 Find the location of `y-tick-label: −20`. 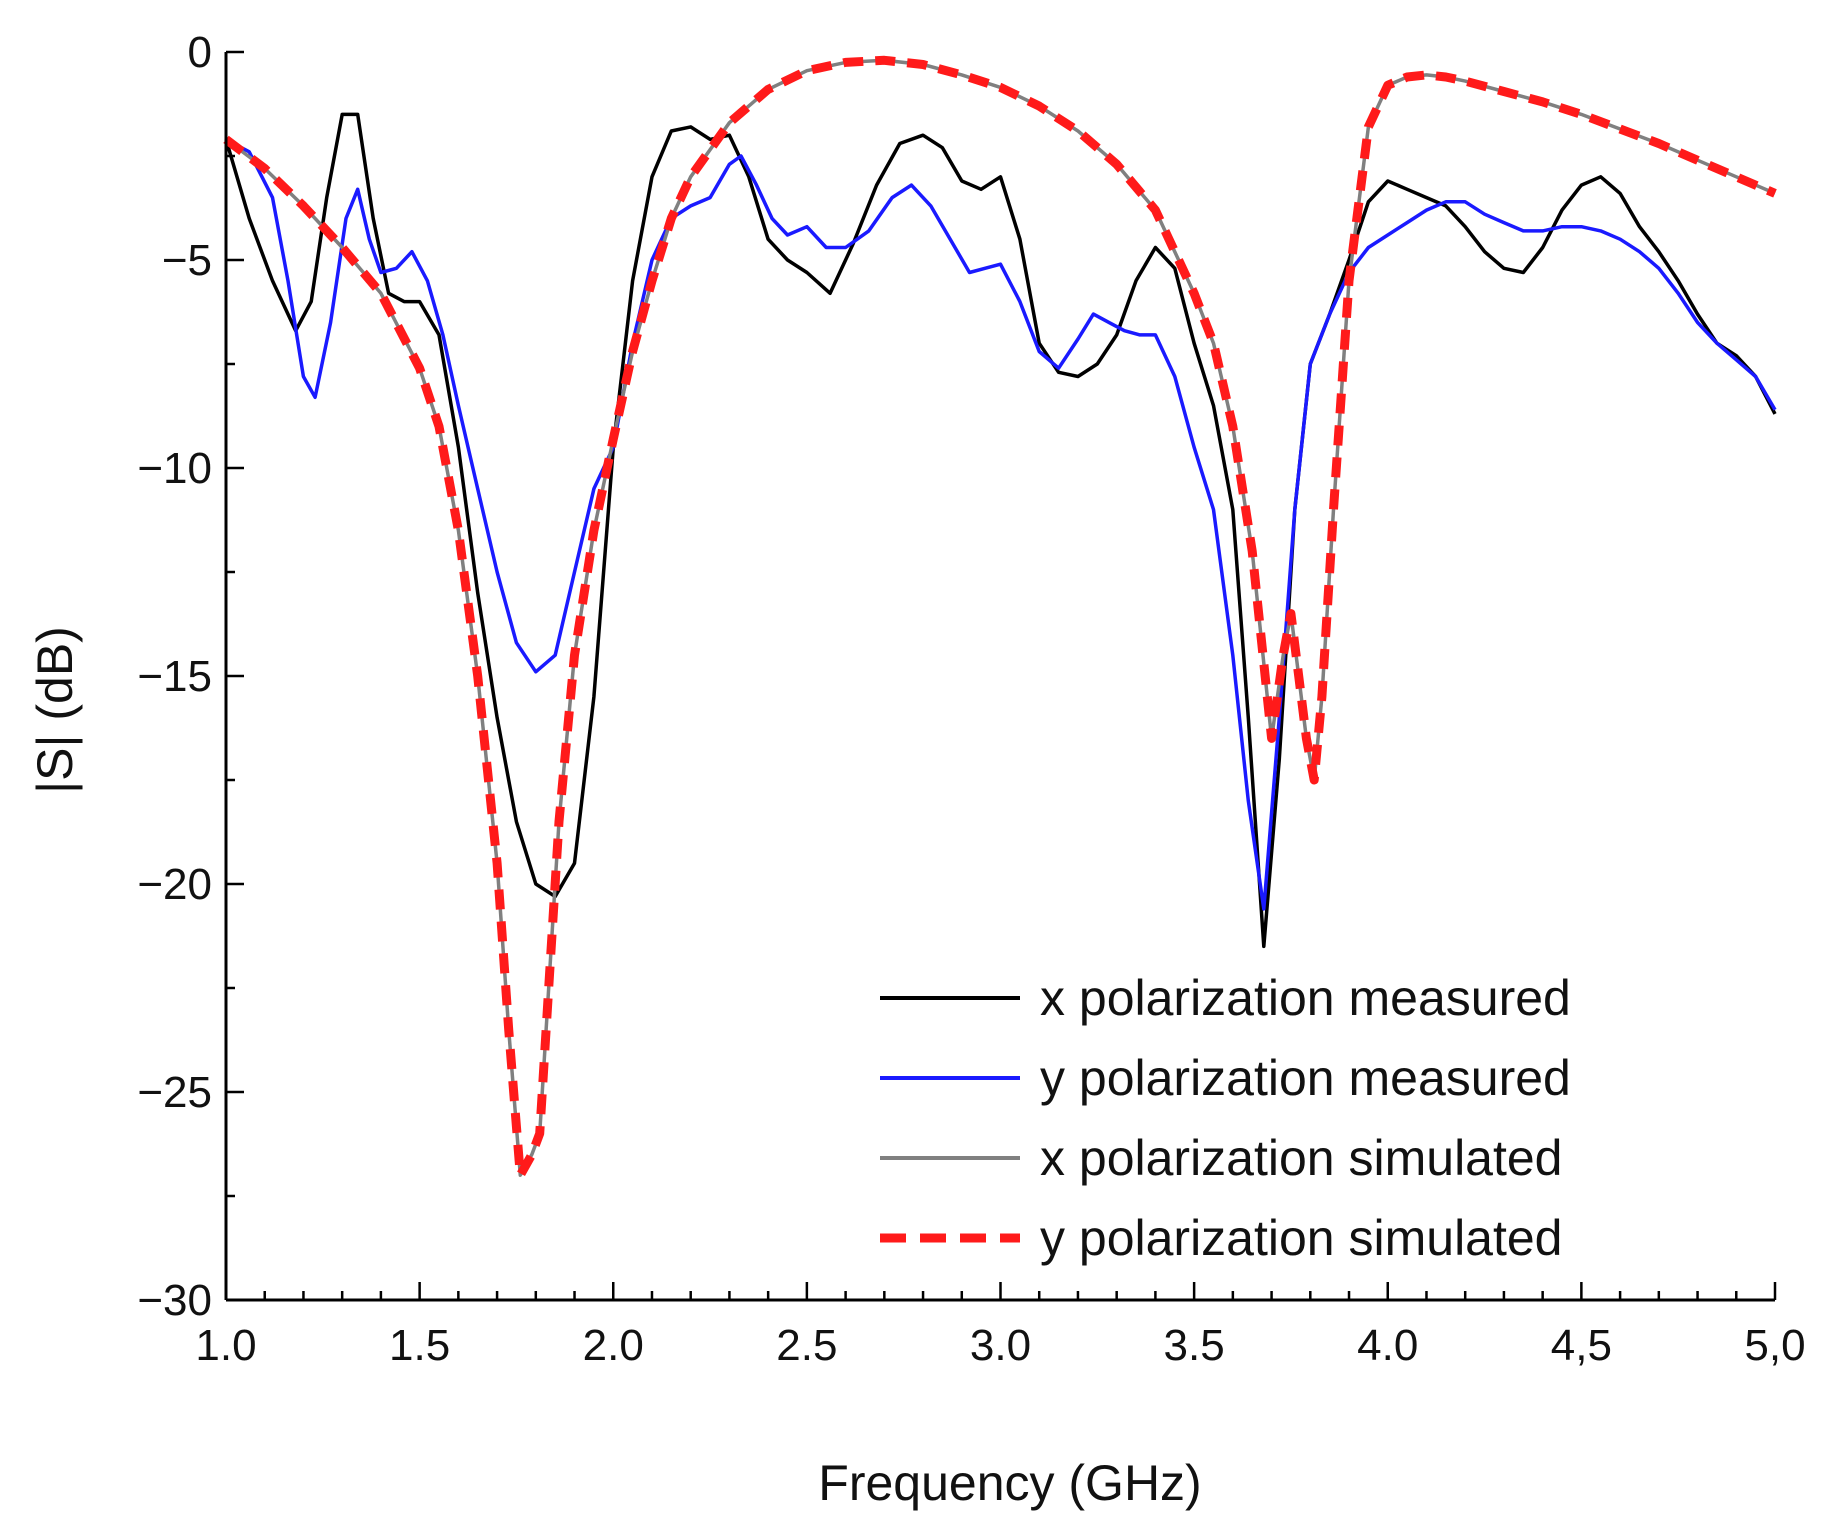

y-tick-label: −20 is located at coordinates (174, 884).